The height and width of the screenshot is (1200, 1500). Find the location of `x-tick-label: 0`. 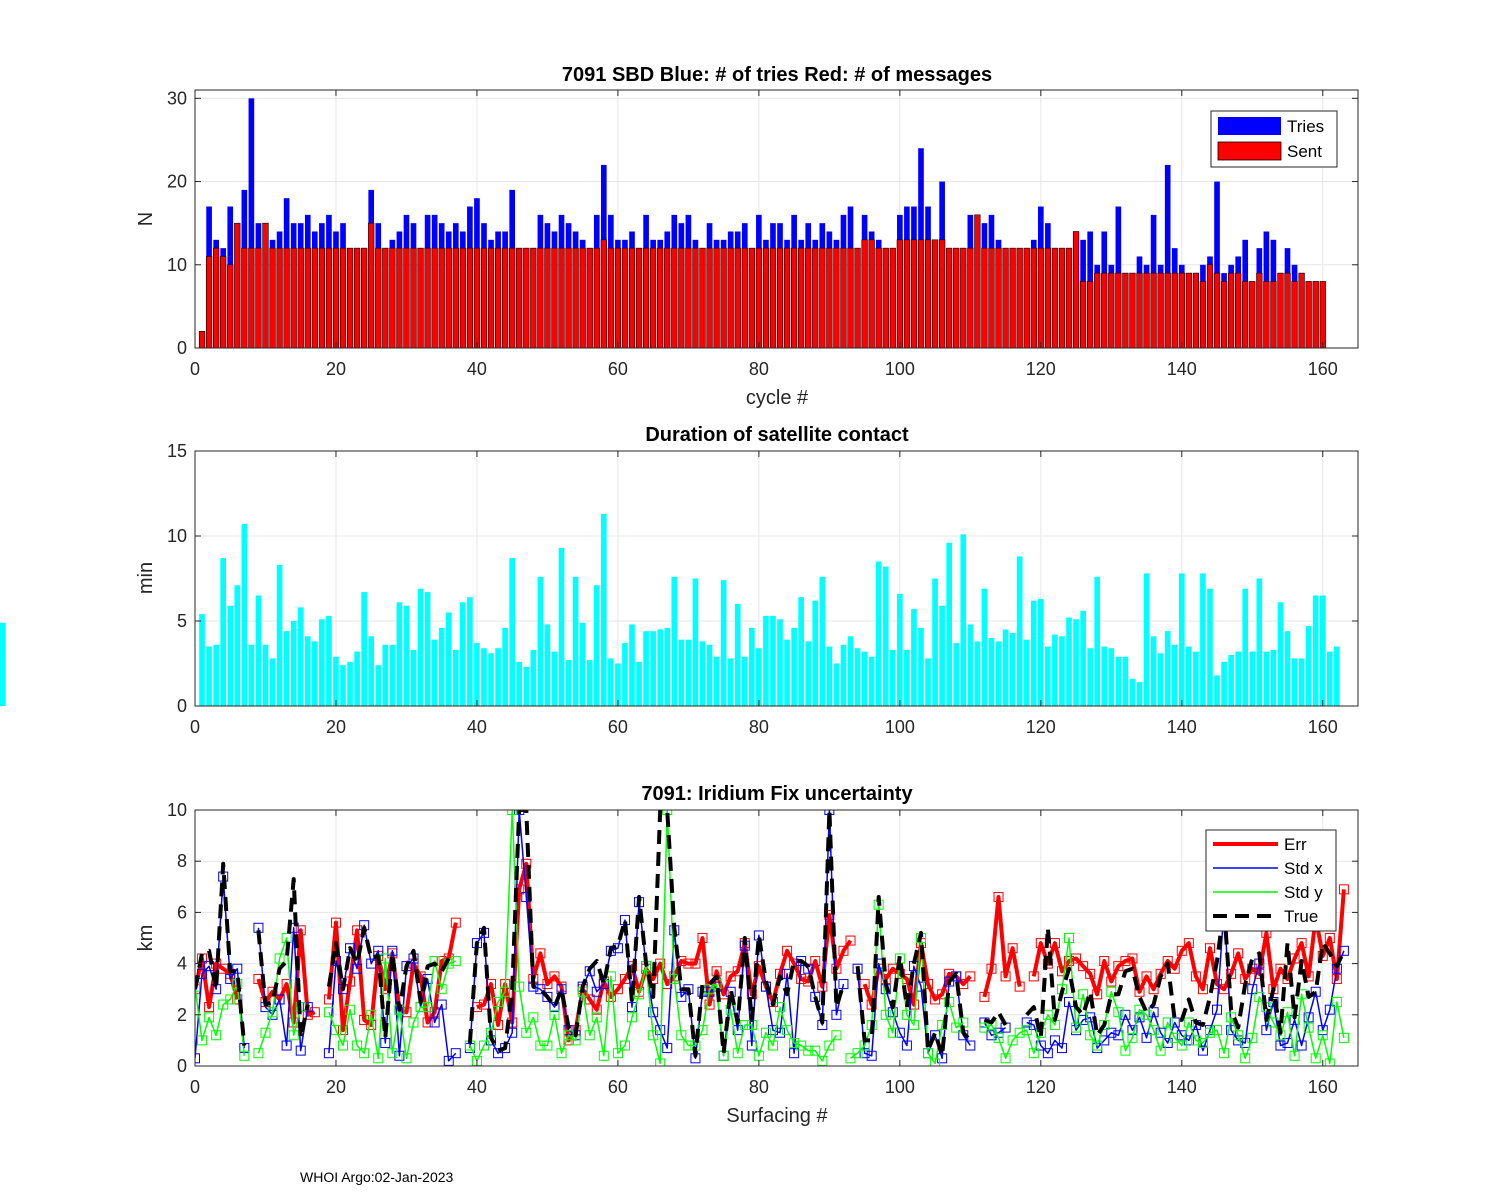

x-tick-label: 0 is located at coordinates (195, 1087).